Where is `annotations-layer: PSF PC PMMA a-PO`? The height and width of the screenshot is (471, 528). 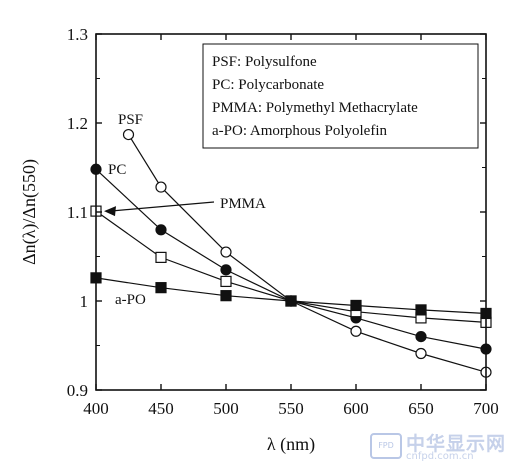
annotations-layer: PSF PC PMMA a-PO is located at coordinates (185, 210).